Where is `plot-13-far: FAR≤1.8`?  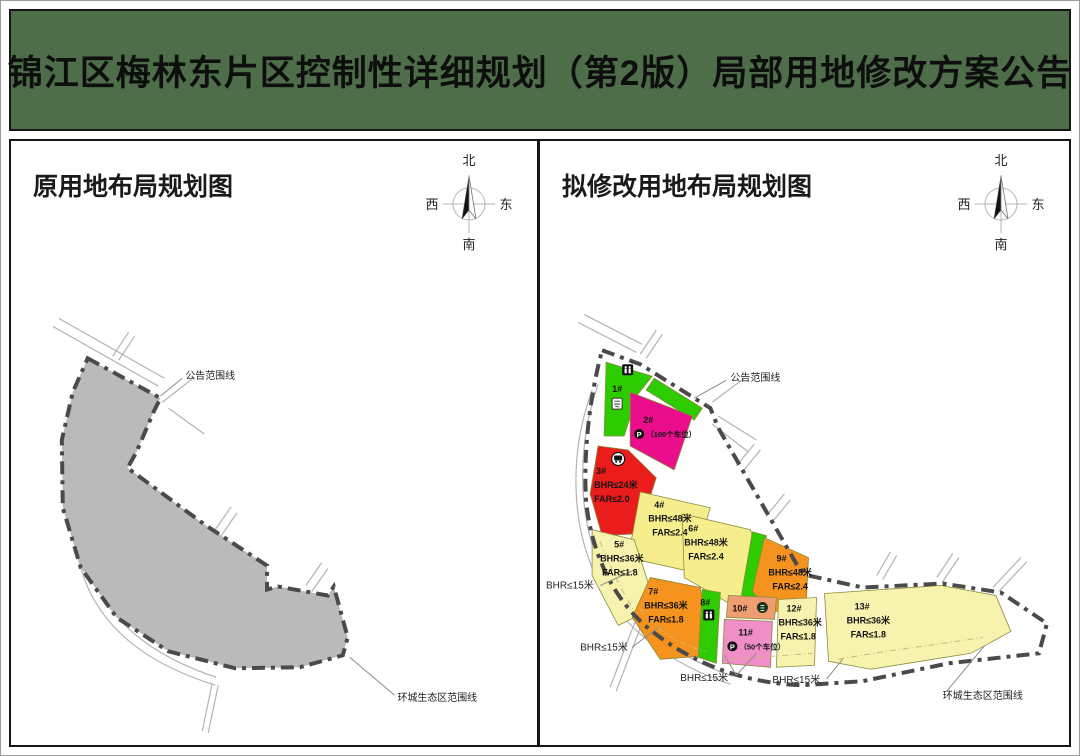
plot-13-far: FAR≤1.8 is located at coordinates (868, 634).